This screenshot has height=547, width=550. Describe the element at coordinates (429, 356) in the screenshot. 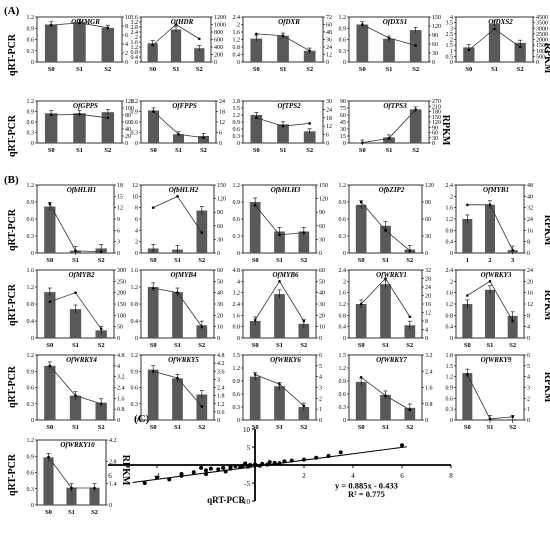

I see `right-tick-label: 3.2` at that location.